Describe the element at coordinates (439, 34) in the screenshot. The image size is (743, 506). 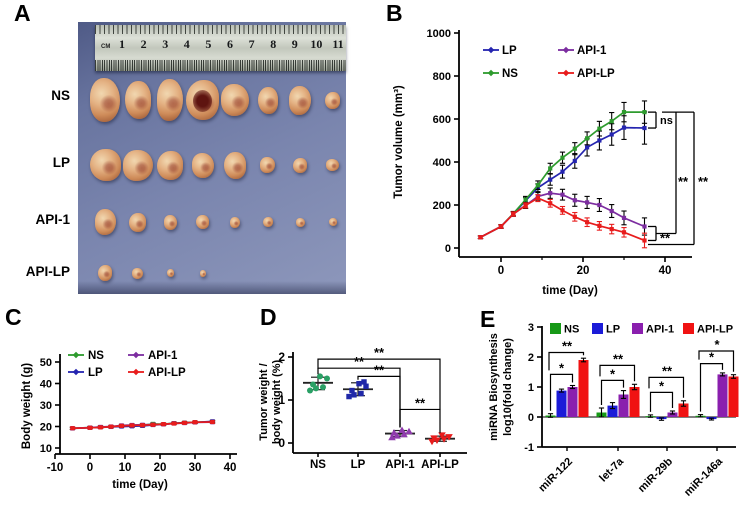
I see `svg-text: 1000` at that location.